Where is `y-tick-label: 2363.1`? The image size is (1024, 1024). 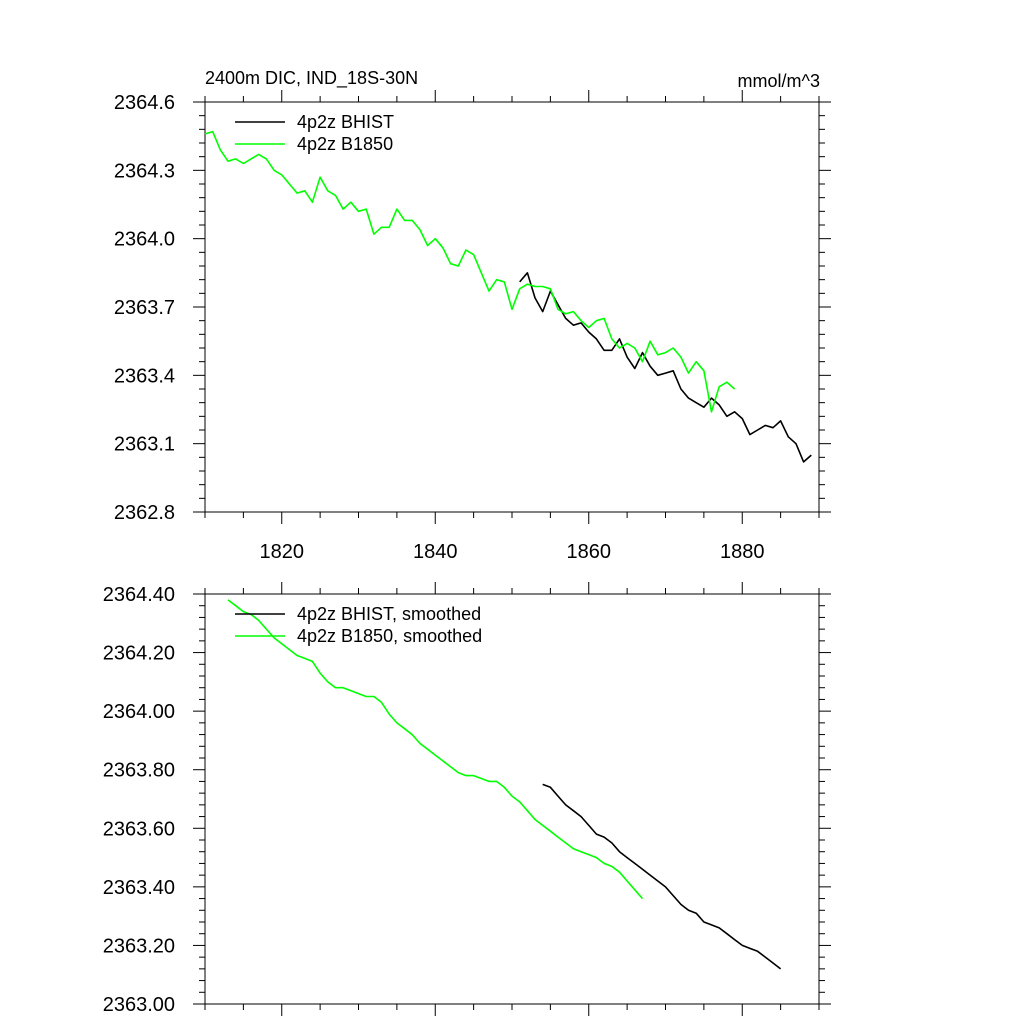 y-tick-label: 2363.1 is located at coordinates (144, 445).